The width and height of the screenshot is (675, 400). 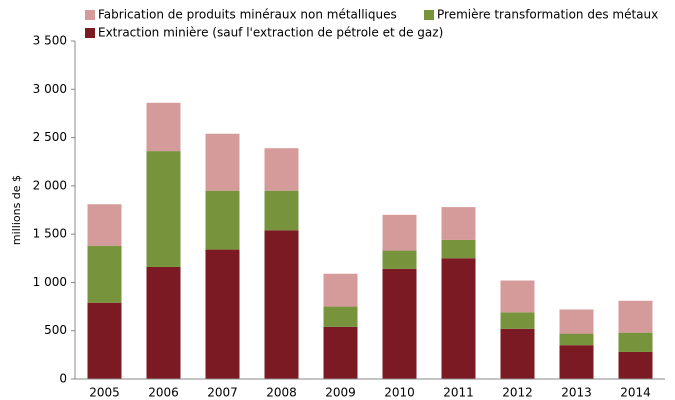 What do you see at coordinates (16, 210) in the screenshot?
I see `y-axis-label: millions de $` at bounding box center [16, 210].